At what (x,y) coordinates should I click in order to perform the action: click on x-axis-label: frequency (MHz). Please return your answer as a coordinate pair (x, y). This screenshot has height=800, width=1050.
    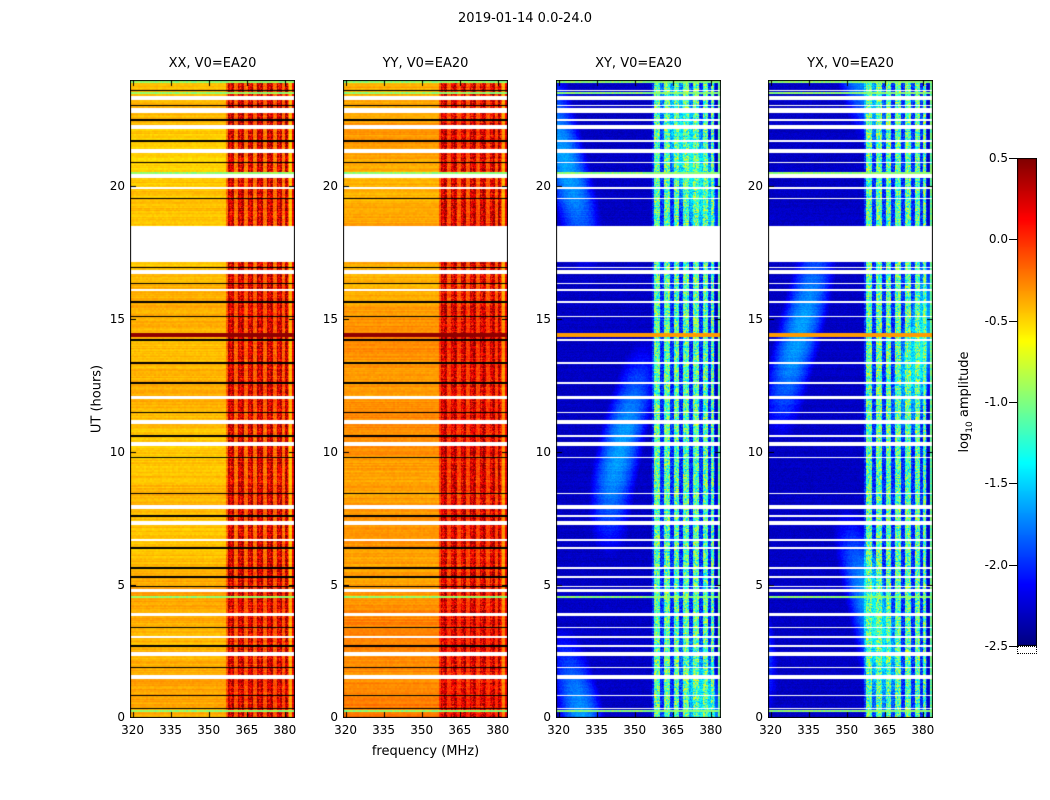
    Looking at the image, I should click on (425, 751).